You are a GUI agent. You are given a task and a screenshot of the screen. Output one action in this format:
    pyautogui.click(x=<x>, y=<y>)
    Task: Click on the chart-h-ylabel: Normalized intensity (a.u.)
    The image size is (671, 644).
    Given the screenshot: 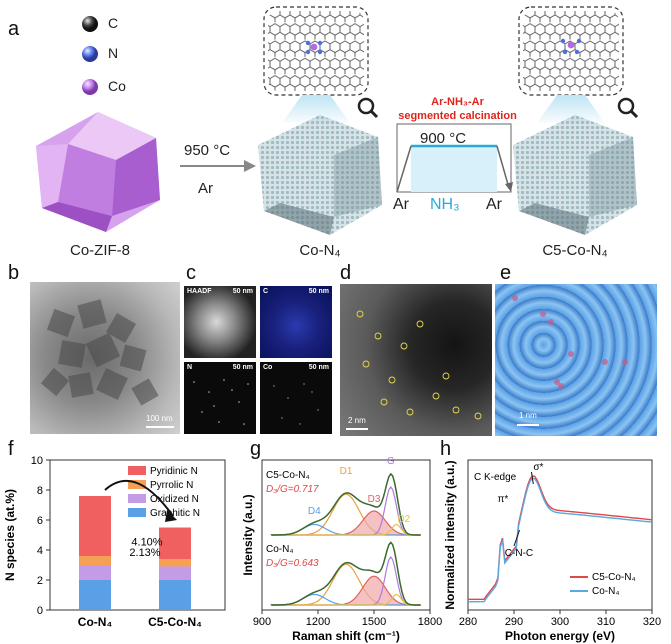 What is the action you would take?
    pyautogui.click(x=450, y=534)
    